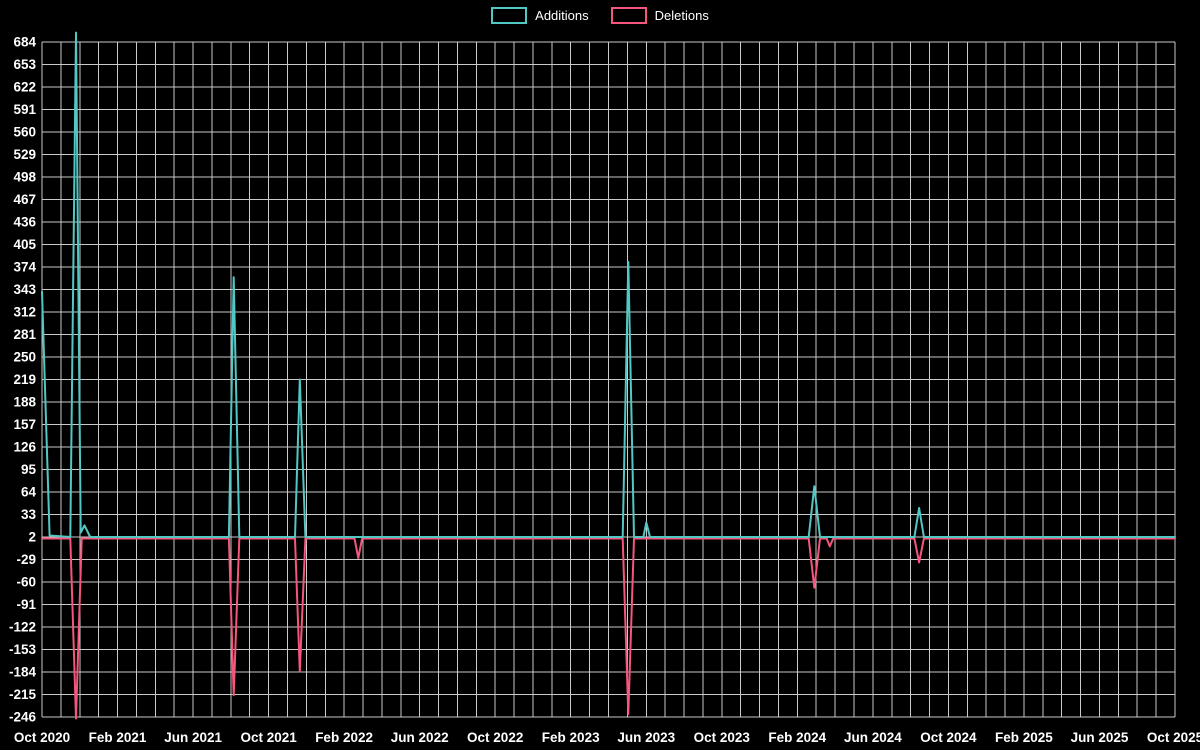 This screenshot has height=750, width=1200. I want to click on y-axis-tick-label: 591, so click(24, 109).